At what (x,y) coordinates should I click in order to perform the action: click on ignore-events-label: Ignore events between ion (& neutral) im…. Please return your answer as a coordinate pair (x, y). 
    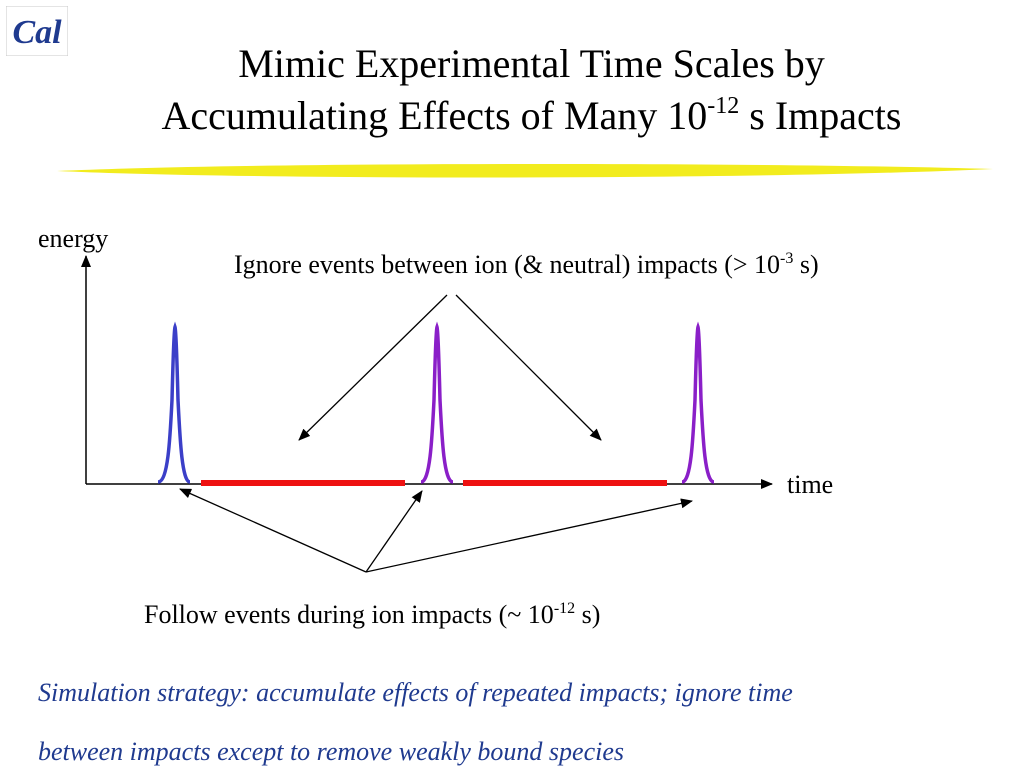
    Looking at the image, I should click on (526, 264).